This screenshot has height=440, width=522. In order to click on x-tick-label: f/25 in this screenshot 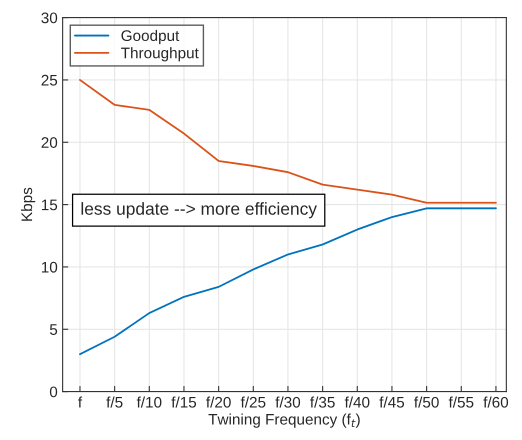, I will do `click(253, 402)`.